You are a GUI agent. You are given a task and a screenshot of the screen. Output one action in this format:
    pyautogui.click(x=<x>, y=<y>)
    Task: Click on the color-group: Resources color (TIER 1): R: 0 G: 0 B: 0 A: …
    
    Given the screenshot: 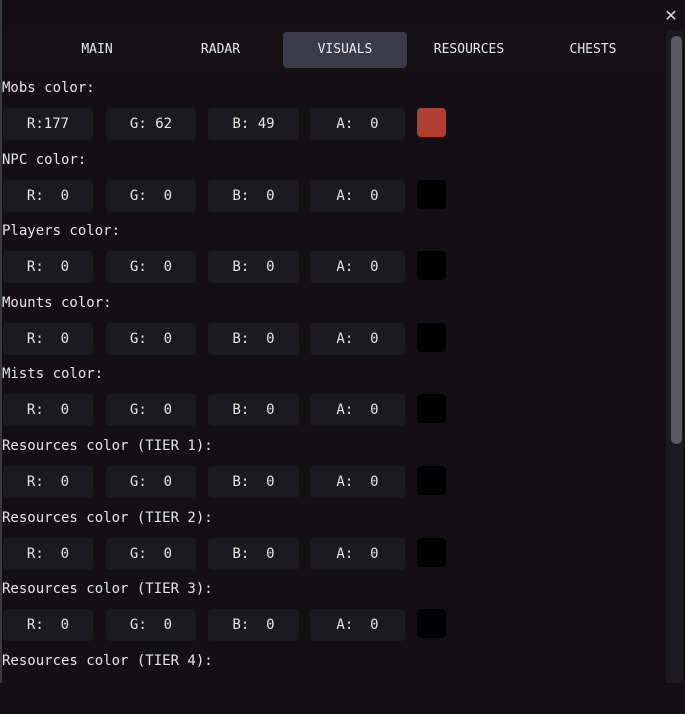 What is the action you would take?
    pyautogui.click(x=332, y=464)
    